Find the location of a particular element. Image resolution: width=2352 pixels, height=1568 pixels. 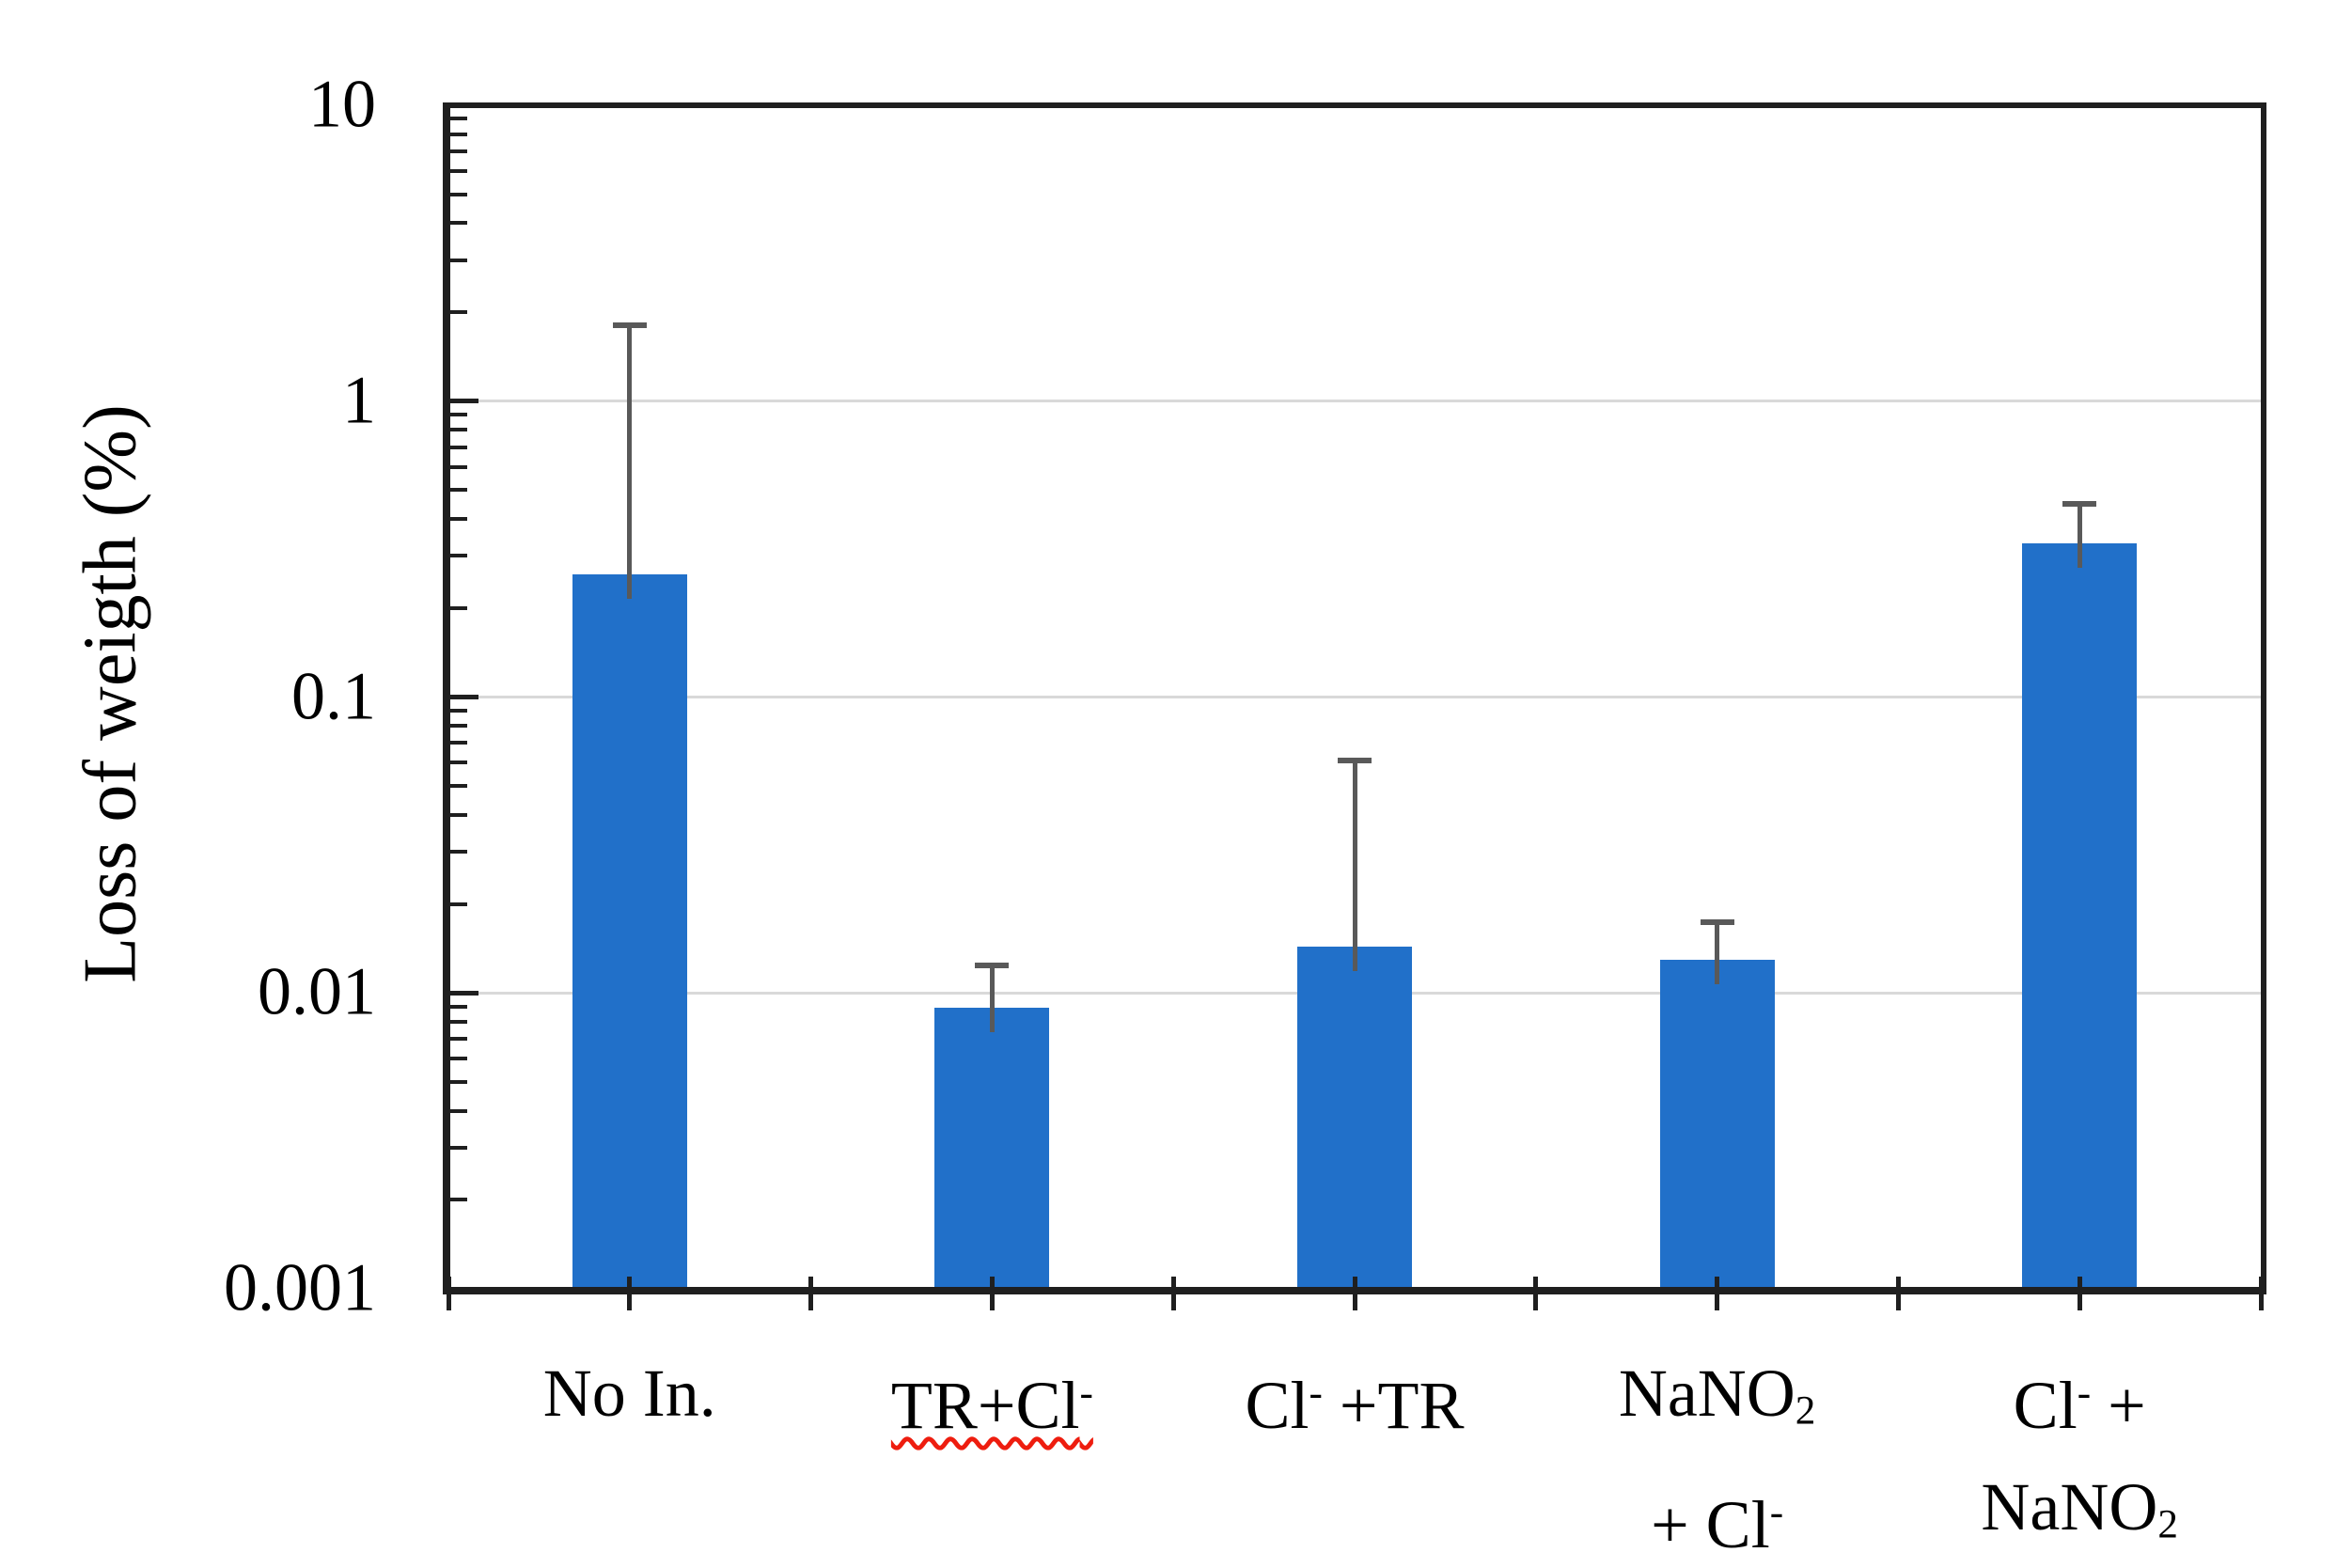

y-tick-label-0-1: 0.1 is located at coordinates (333, 696).